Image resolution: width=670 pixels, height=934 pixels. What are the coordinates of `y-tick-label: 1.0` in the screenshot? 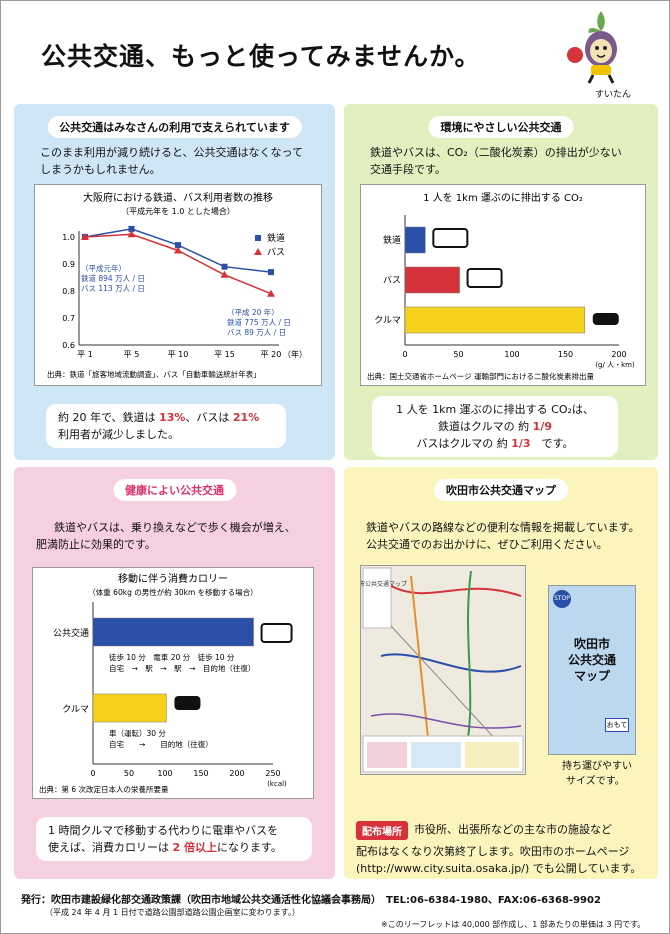 It's located at (68, 237).